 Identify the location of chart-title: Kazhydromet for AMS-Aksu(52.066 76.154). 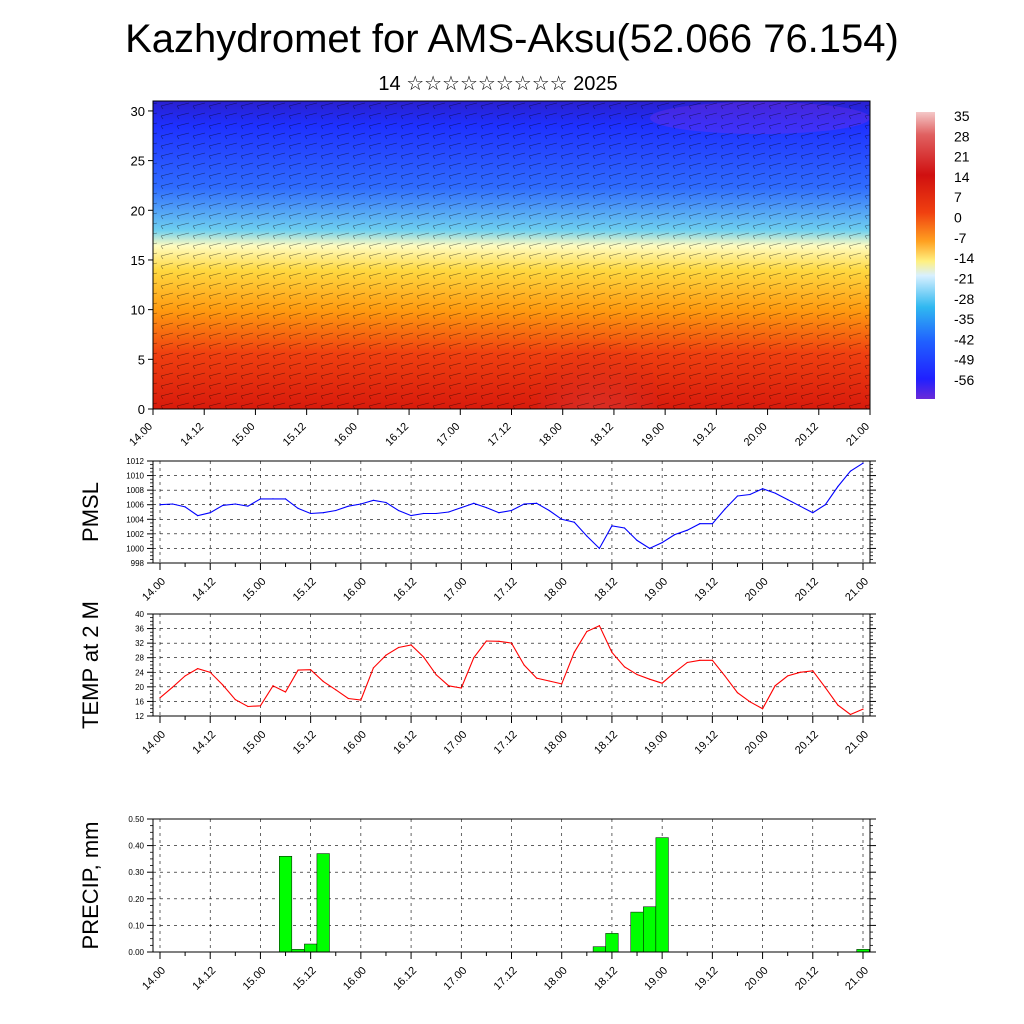
(512, 39).